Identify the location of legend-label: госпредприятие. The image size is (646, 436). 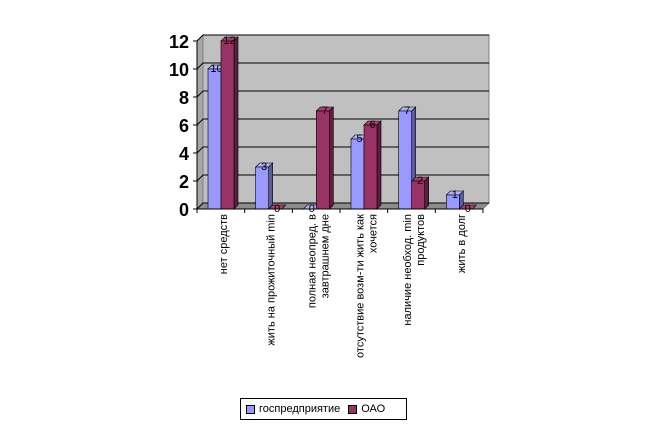
(300, 409).